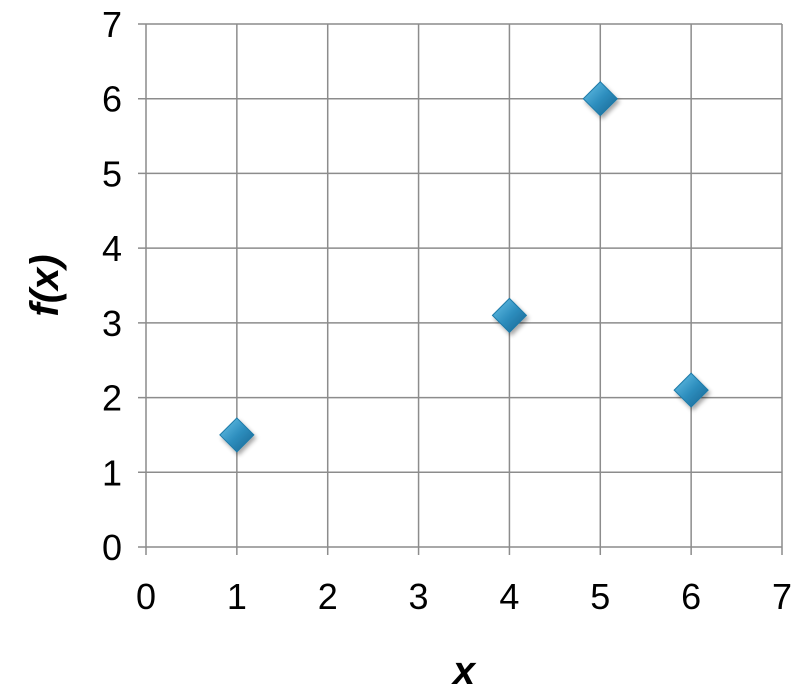 This screenshot has width=805, height=692. Describe the element at coordinates (112, 398) in the screenshot. I see `y-tick-label: 2` at that location.